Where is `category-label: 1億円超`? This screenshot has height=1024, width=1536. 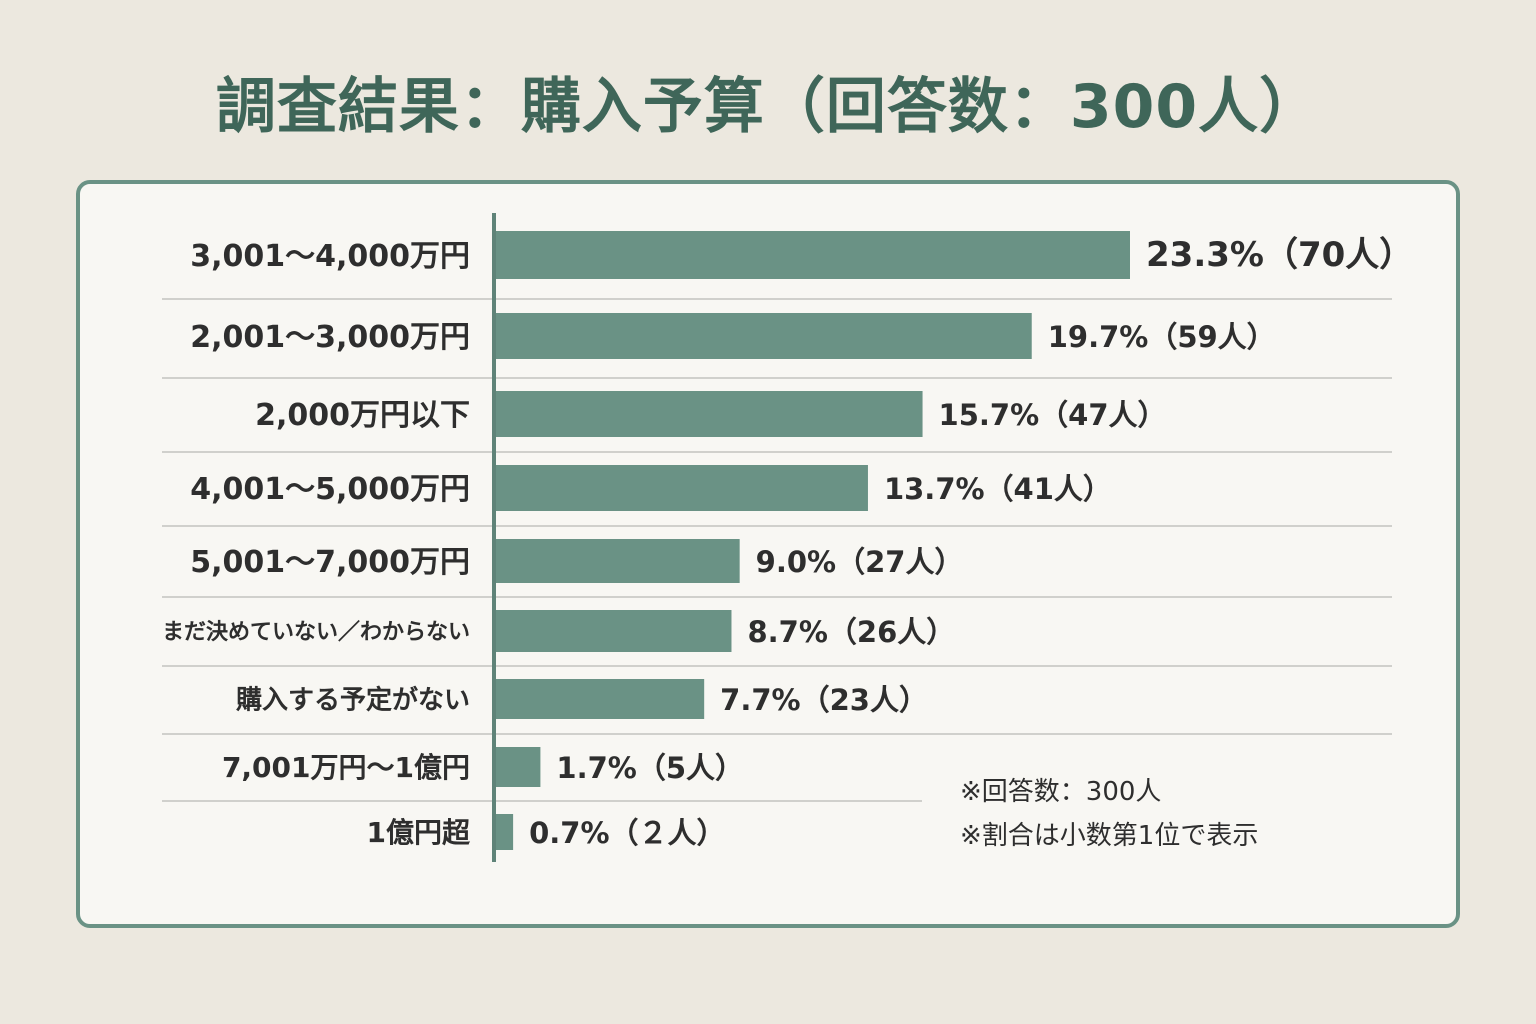 category-label: 1億円超 is located at coordinates (419, 832).